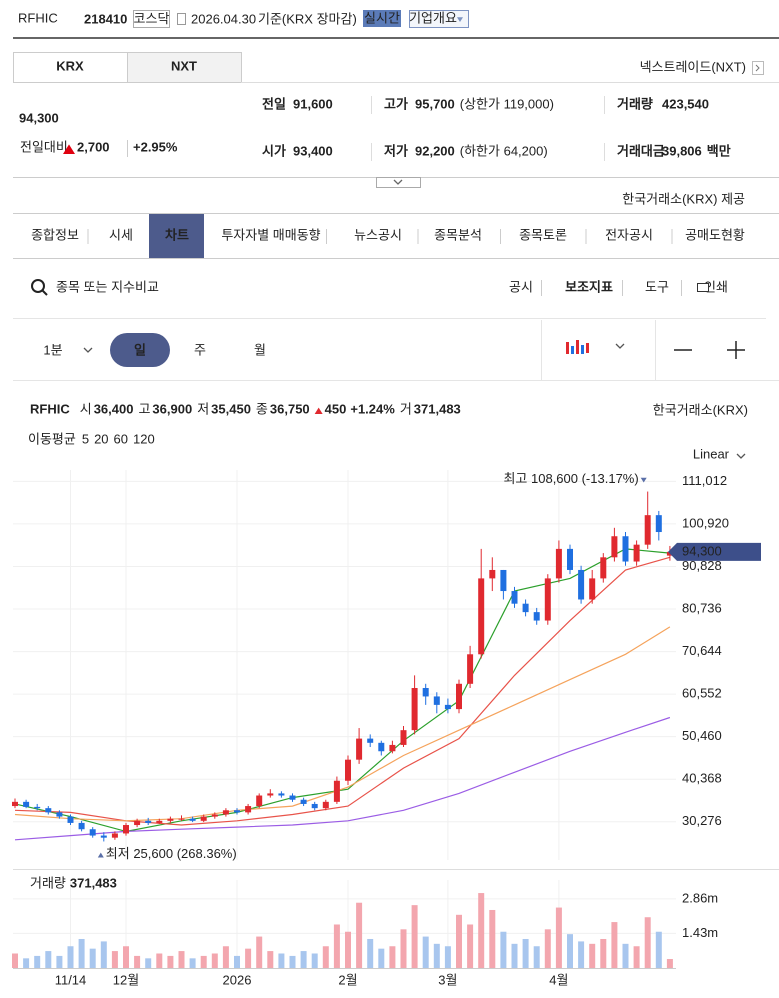  I want to click on period: 월, so click(260, 349).